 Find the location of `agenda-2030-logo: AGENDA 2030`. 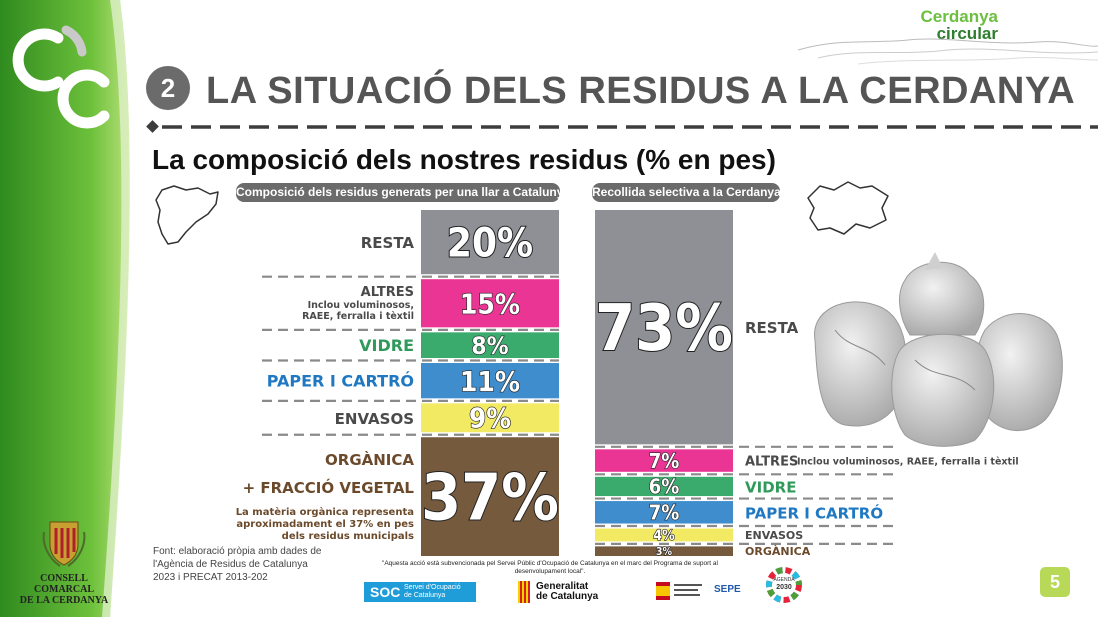

agenda-2030-logo: AGENDA 2030 is located at coordinates (784, 585).